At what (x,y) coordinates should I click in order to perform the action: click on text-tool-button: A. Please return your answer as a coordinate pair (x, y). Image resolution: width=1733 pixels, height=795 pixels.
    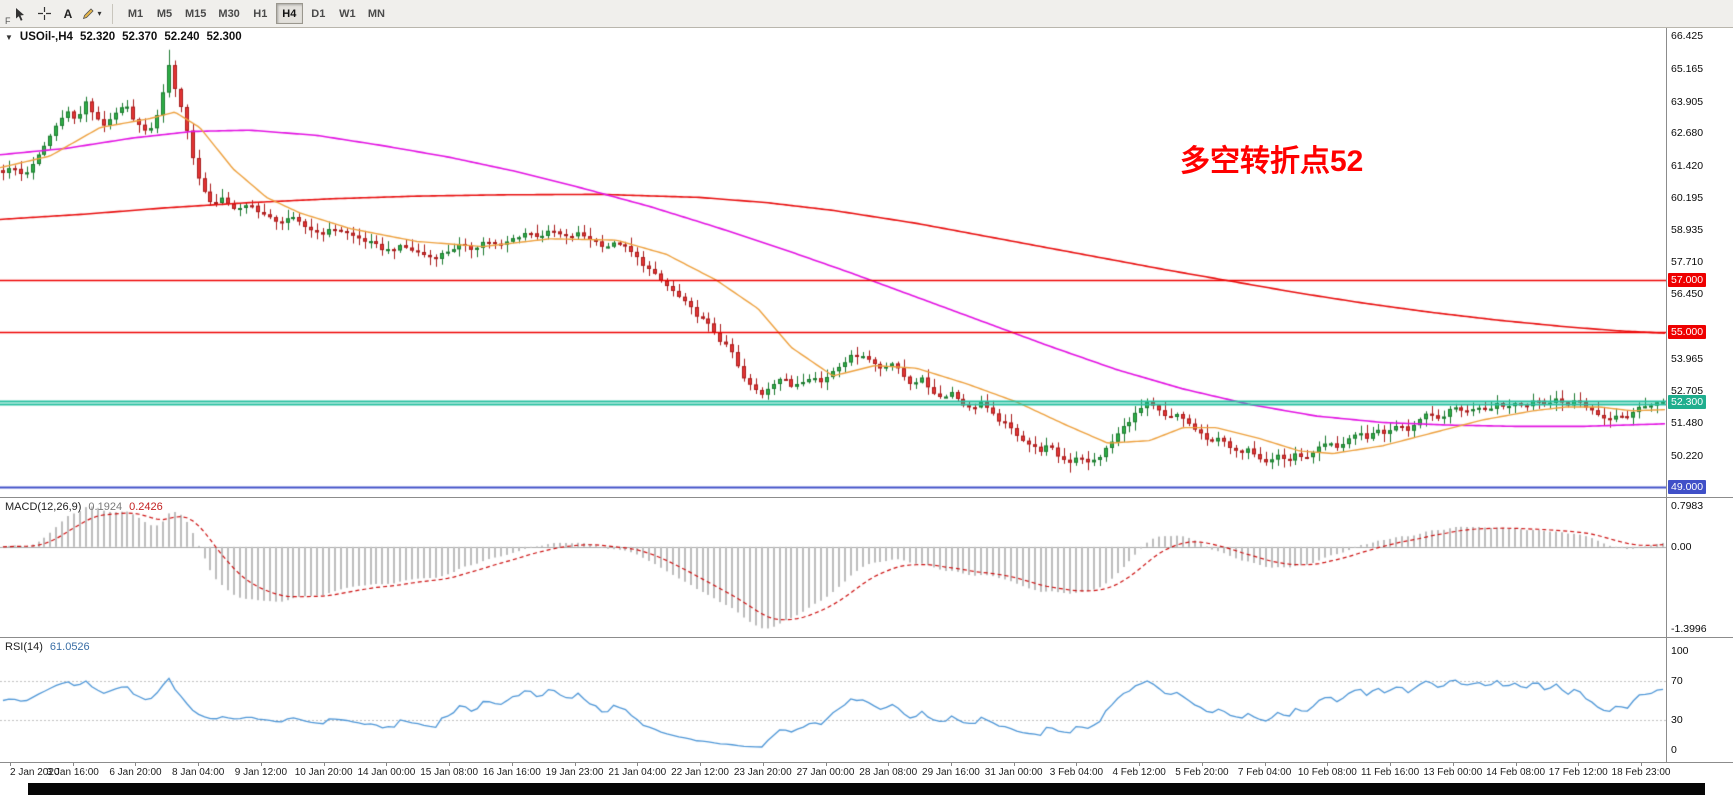
    Looking at the image, I should click on (68, 14).